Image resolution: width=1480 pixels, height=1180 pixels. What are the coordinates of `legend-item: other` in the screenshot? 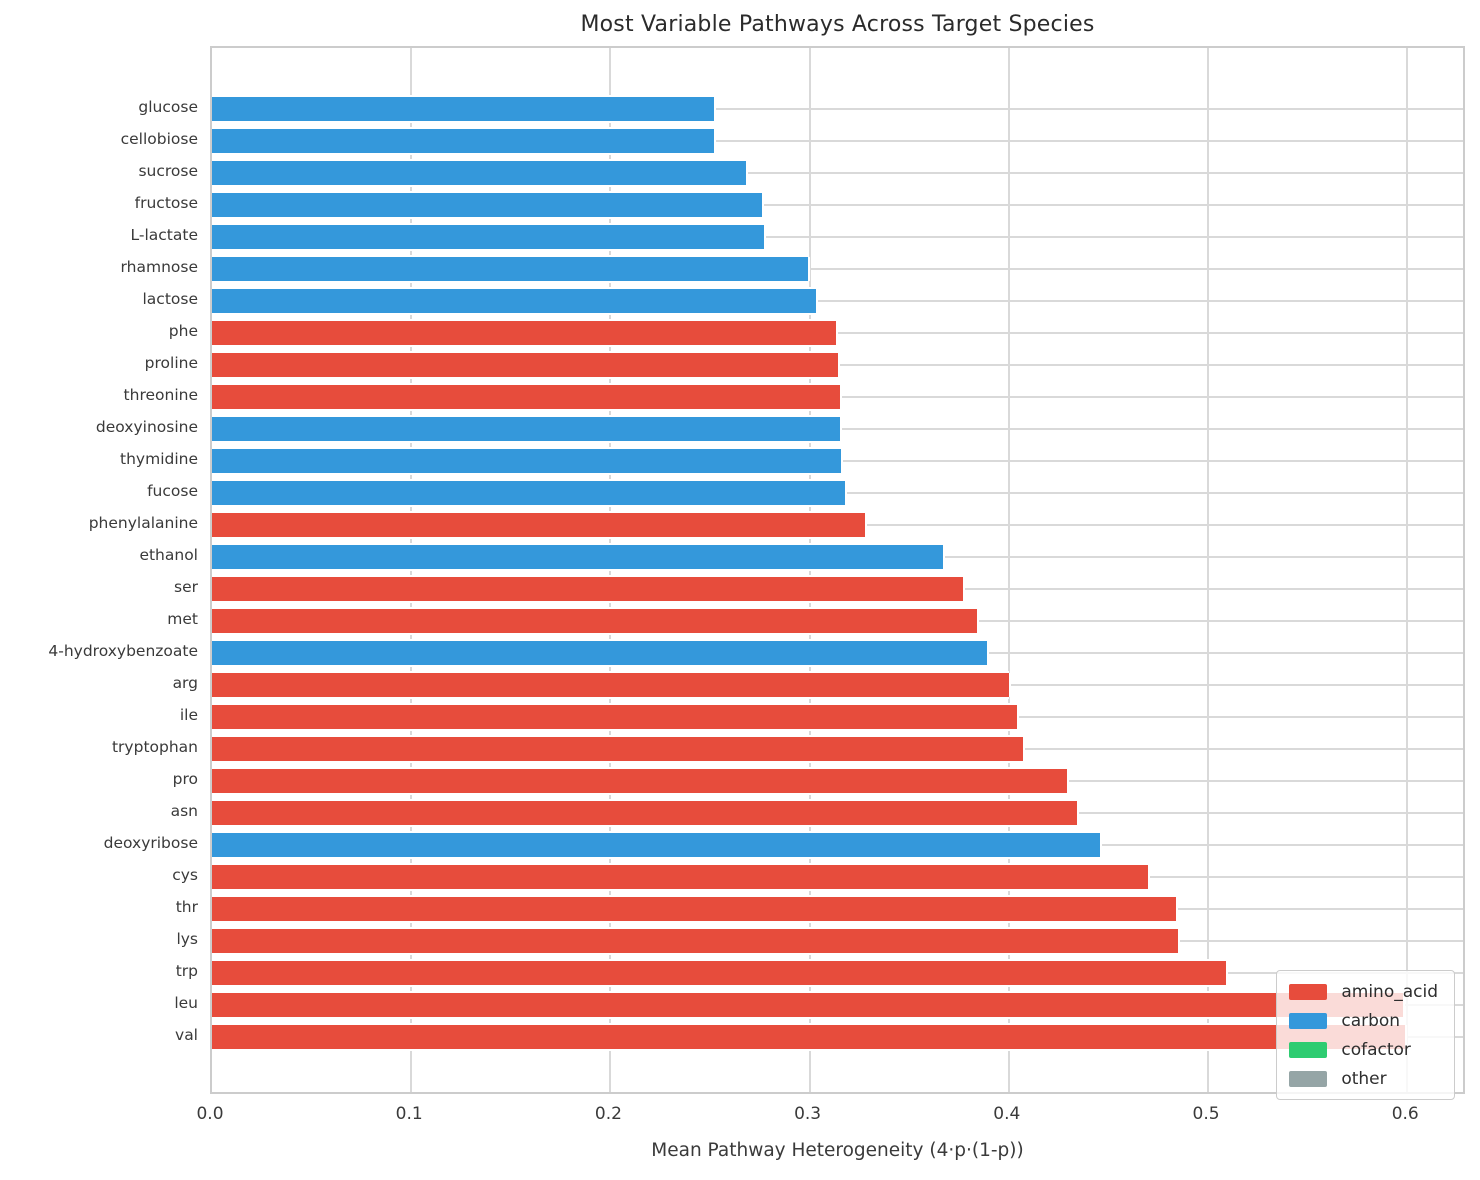 It's located at (1357, 1078).